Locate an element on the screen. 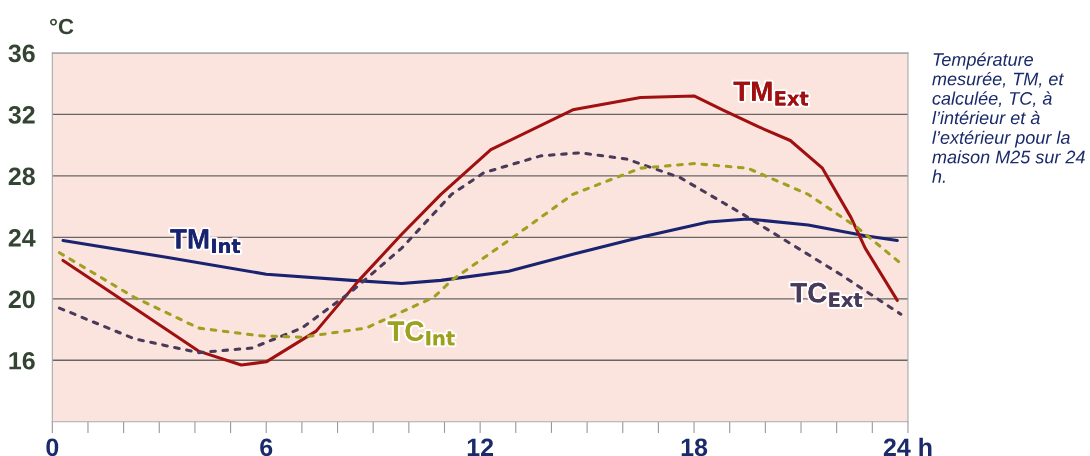 This screenshot has width=1090, height=456. y-tick-label: 16 is located at coordinates (22, 360).